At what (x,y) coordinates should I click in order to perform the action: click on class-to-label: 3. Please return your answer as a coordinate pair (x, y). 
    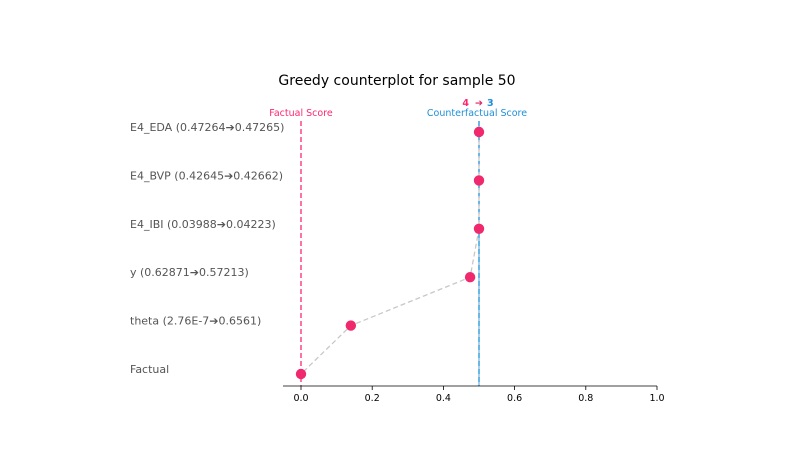
    Looking at the image, I should click on (490, 103).